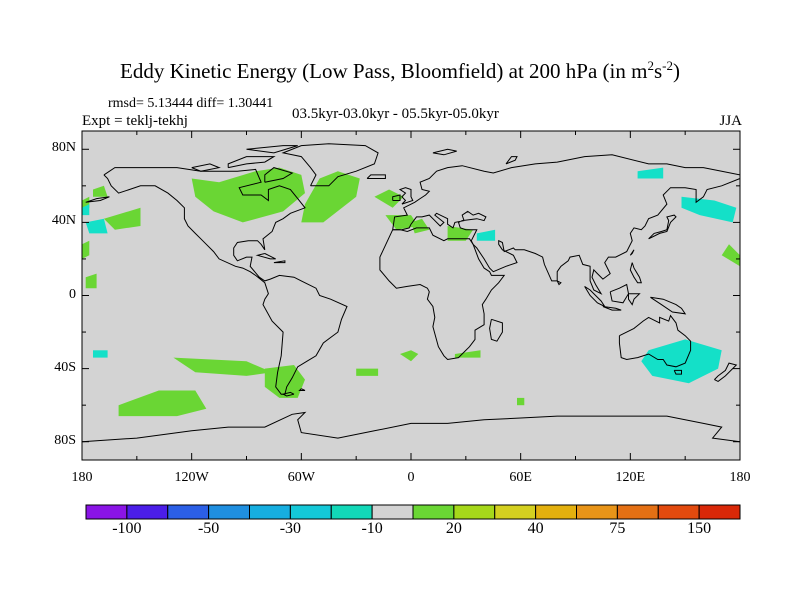  Describe the element at coordinates (63, 148) in the screenshot. I see `lat-label: 80N` at that location.